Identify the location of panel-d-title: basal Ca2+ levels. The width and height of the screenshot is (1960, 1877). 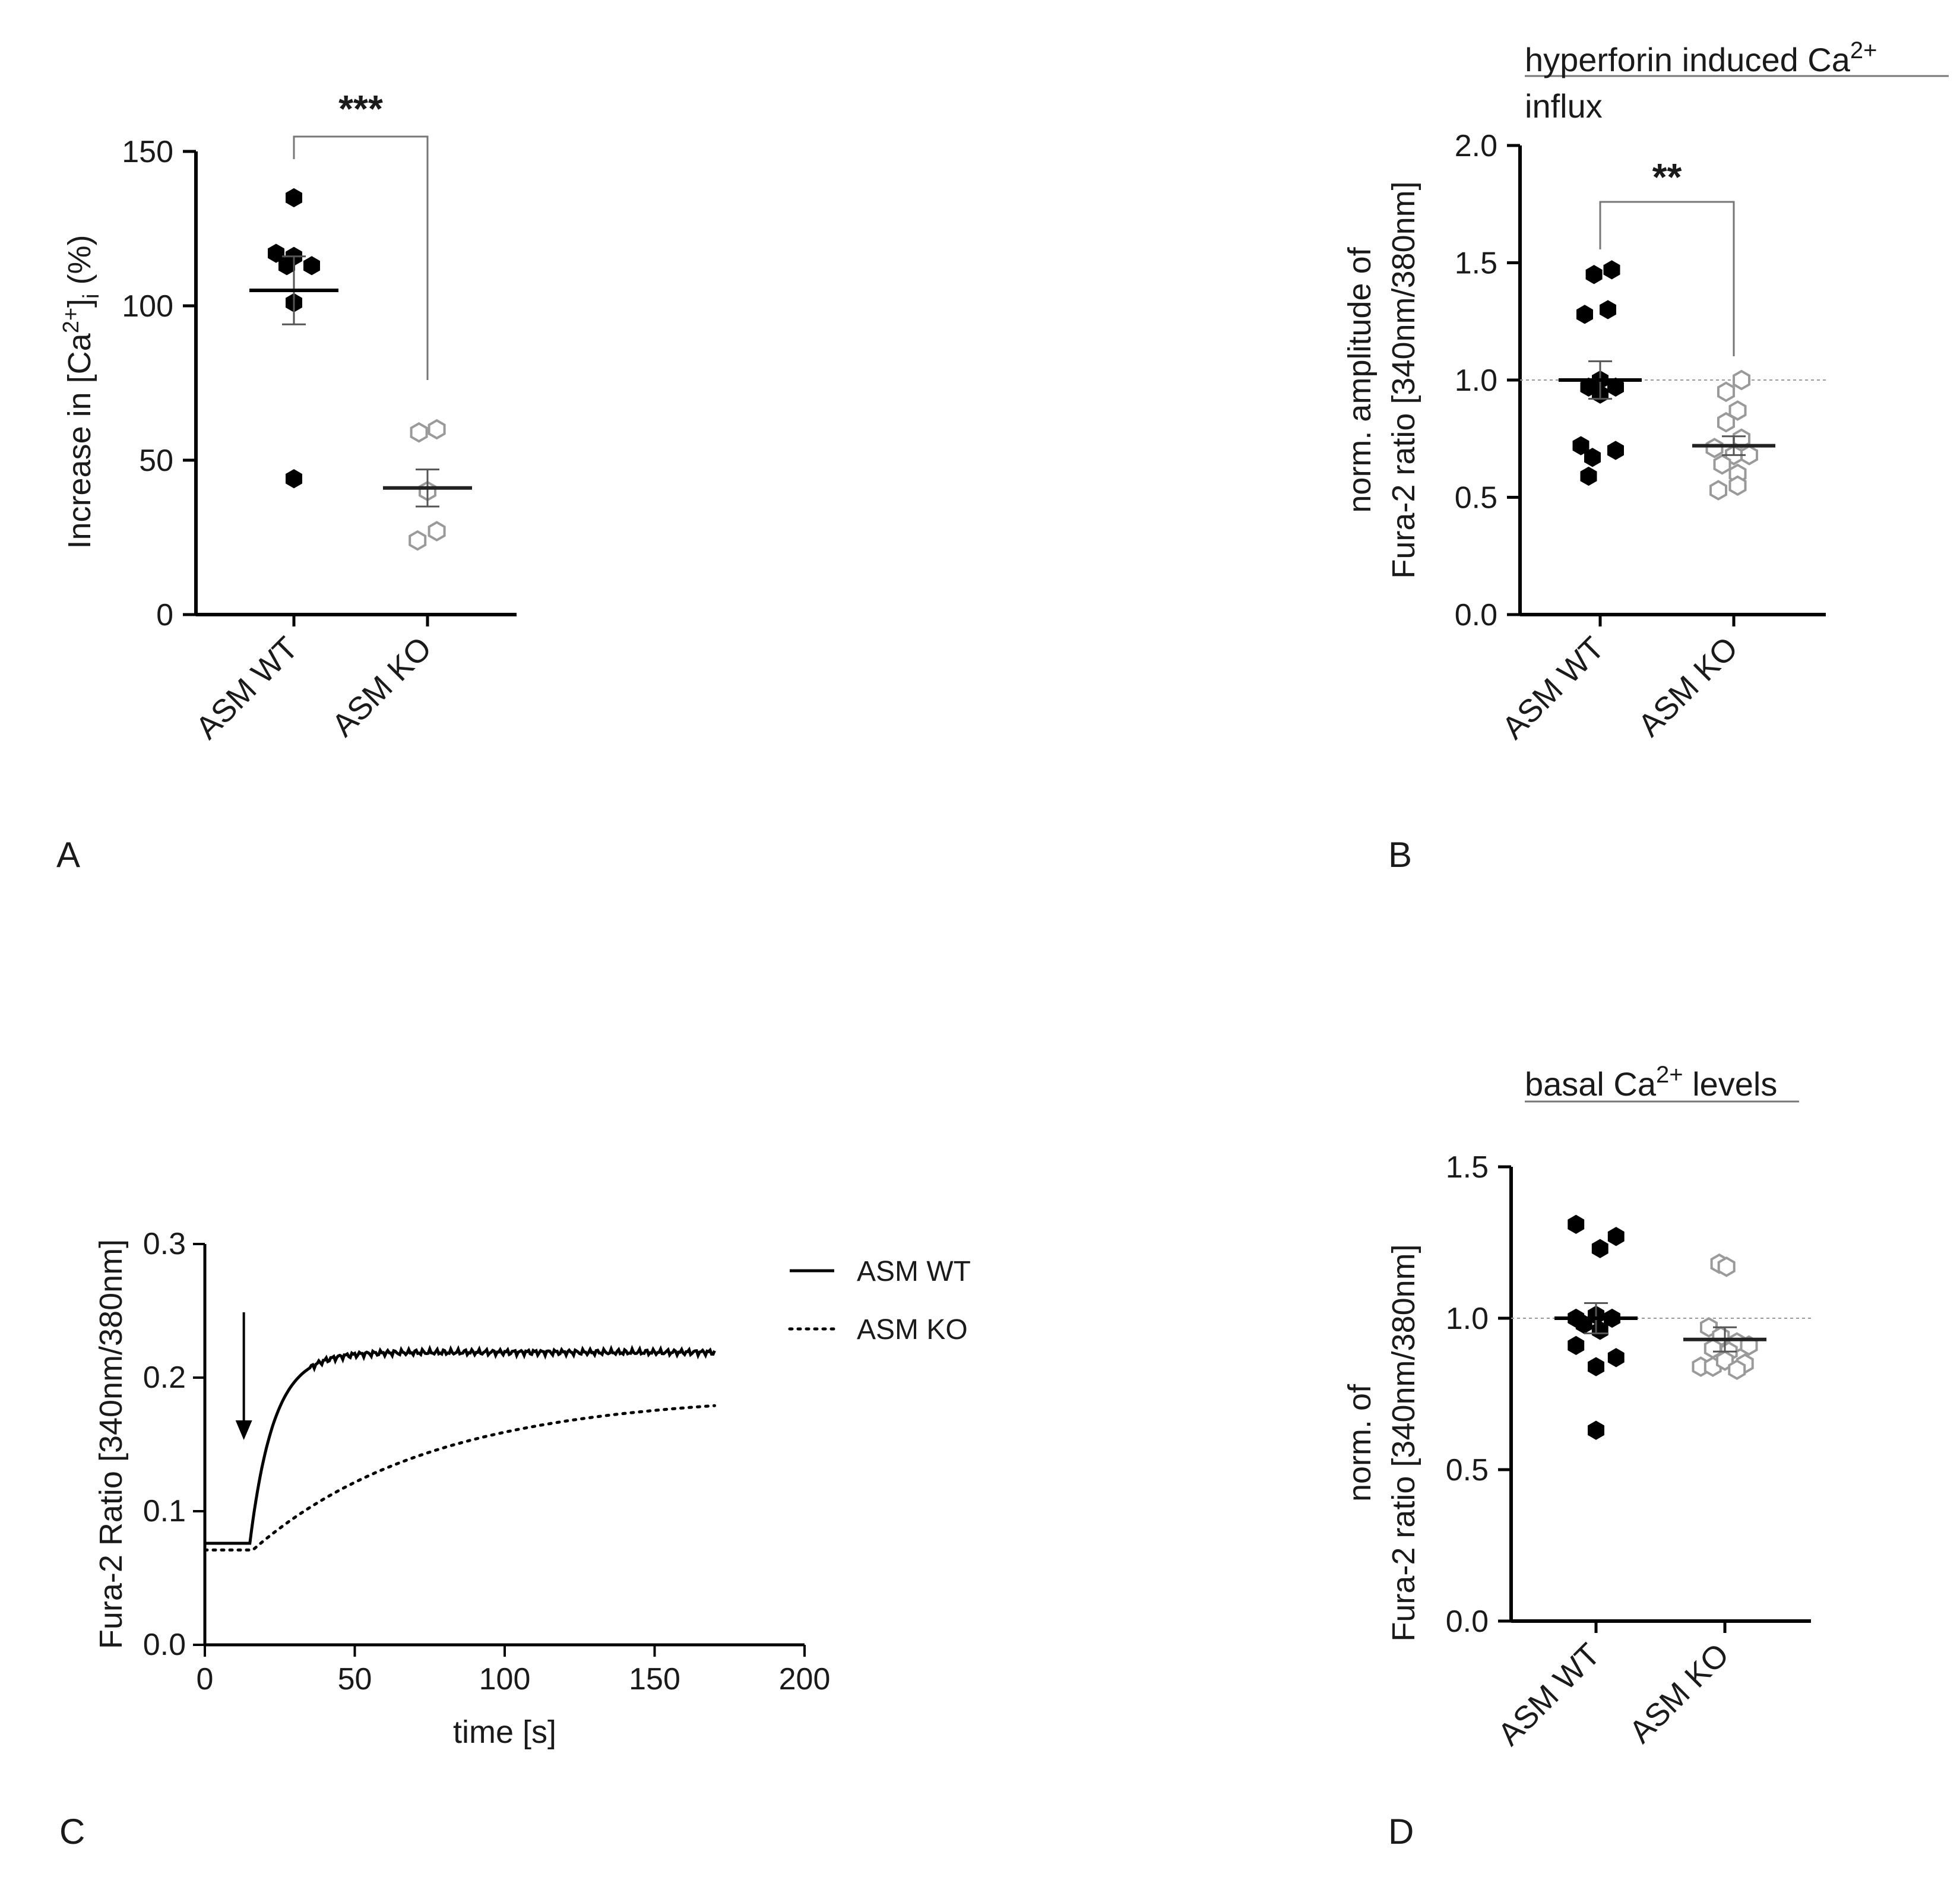
(1651, 1082).